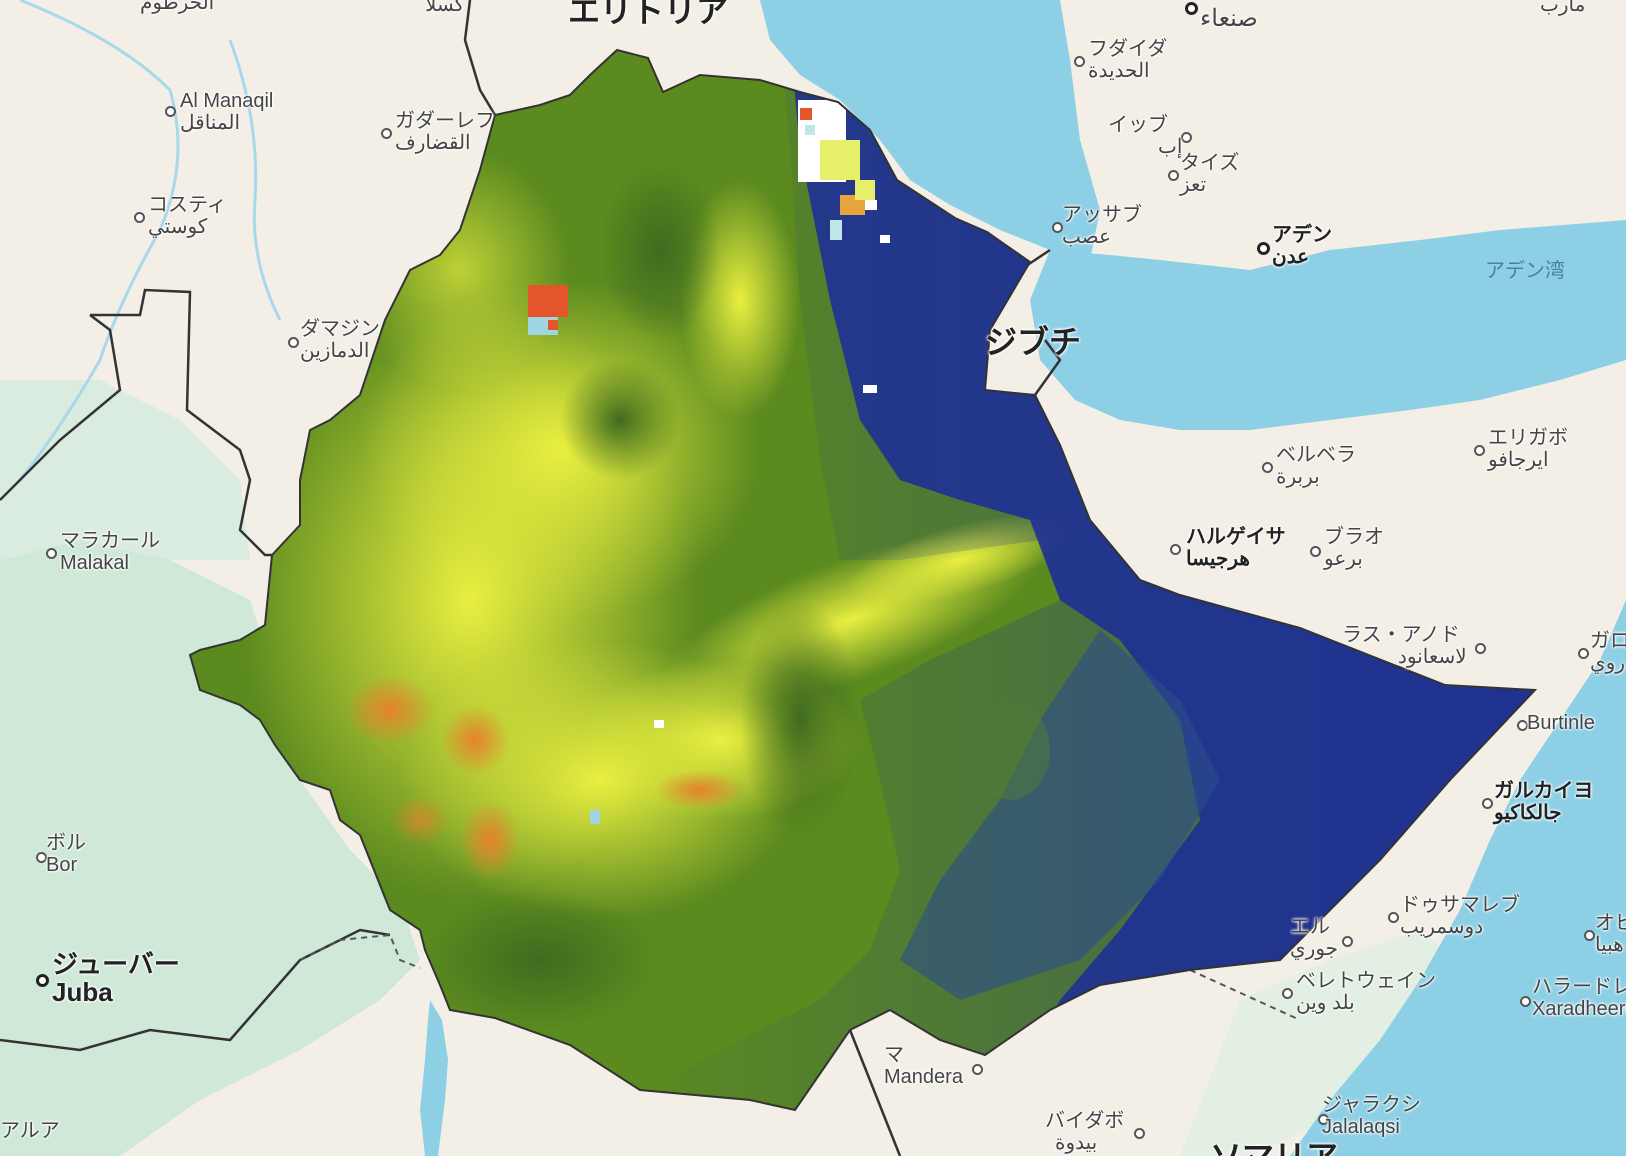  I want to click on place-hargeisa: ハルゲイサ هرجيسا, so click(1236, 548).